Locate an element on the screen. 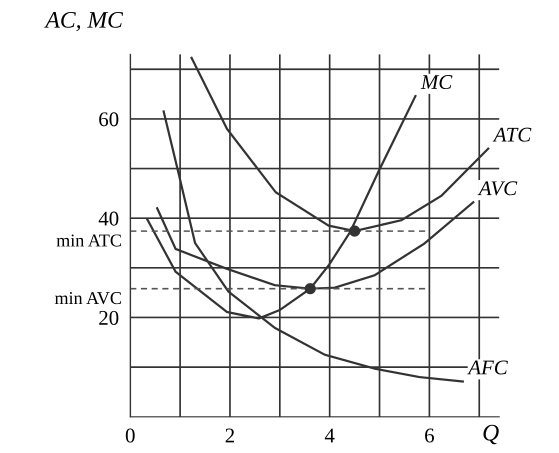 Image resolution: width=559 pixels, height=453 pixels. y-tick-label: 60 is located at coordinates (108, 119).